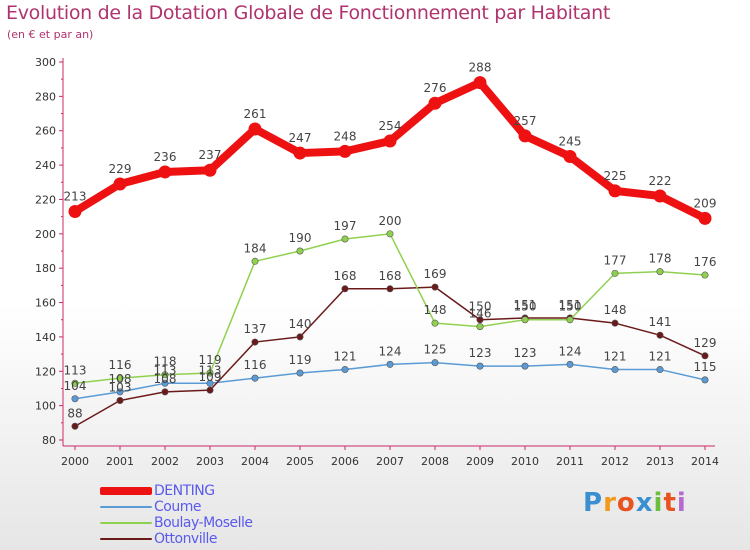 This screenshot has width=750, height=550. I want to click on data-label: 168, so click(390, 276).